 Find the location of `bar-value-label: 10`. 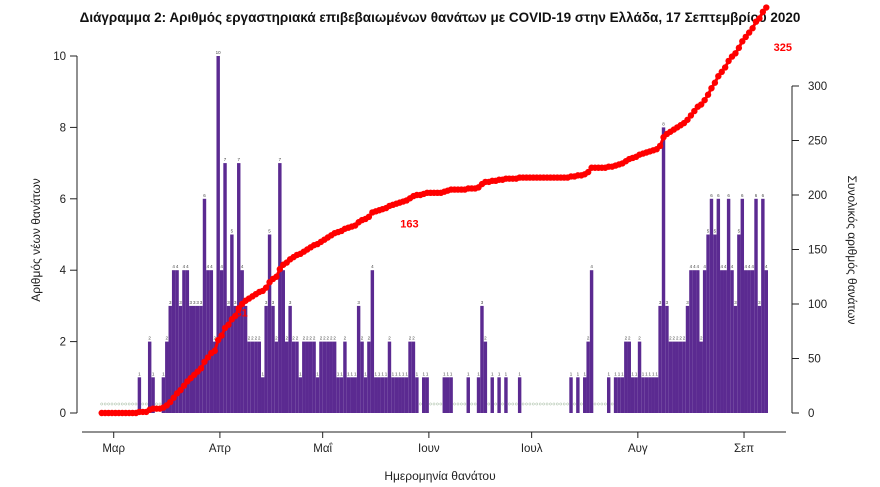

bar-value-label: 10 is located at coordinates (219, 52).